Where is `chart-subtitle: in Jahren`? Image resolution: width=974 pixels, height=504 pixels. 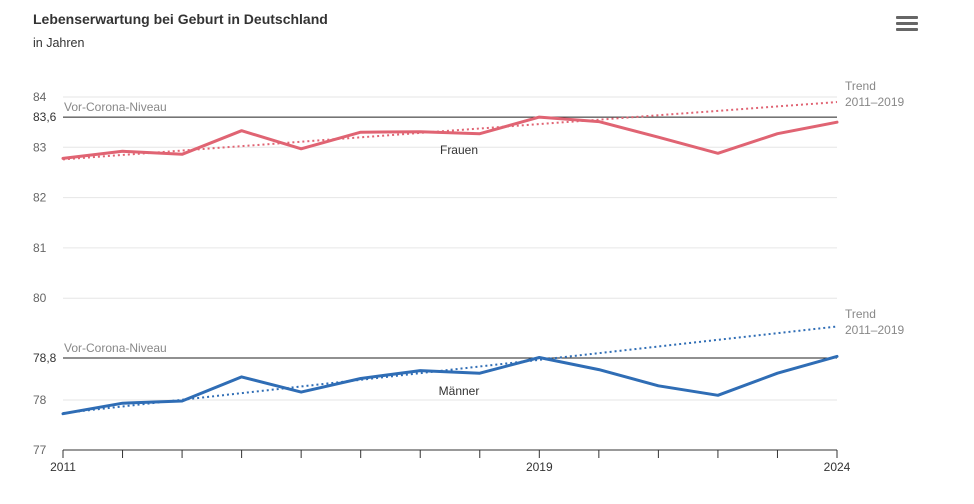
chart-subtitle: in Jahren is located at coordinates (59, 43).